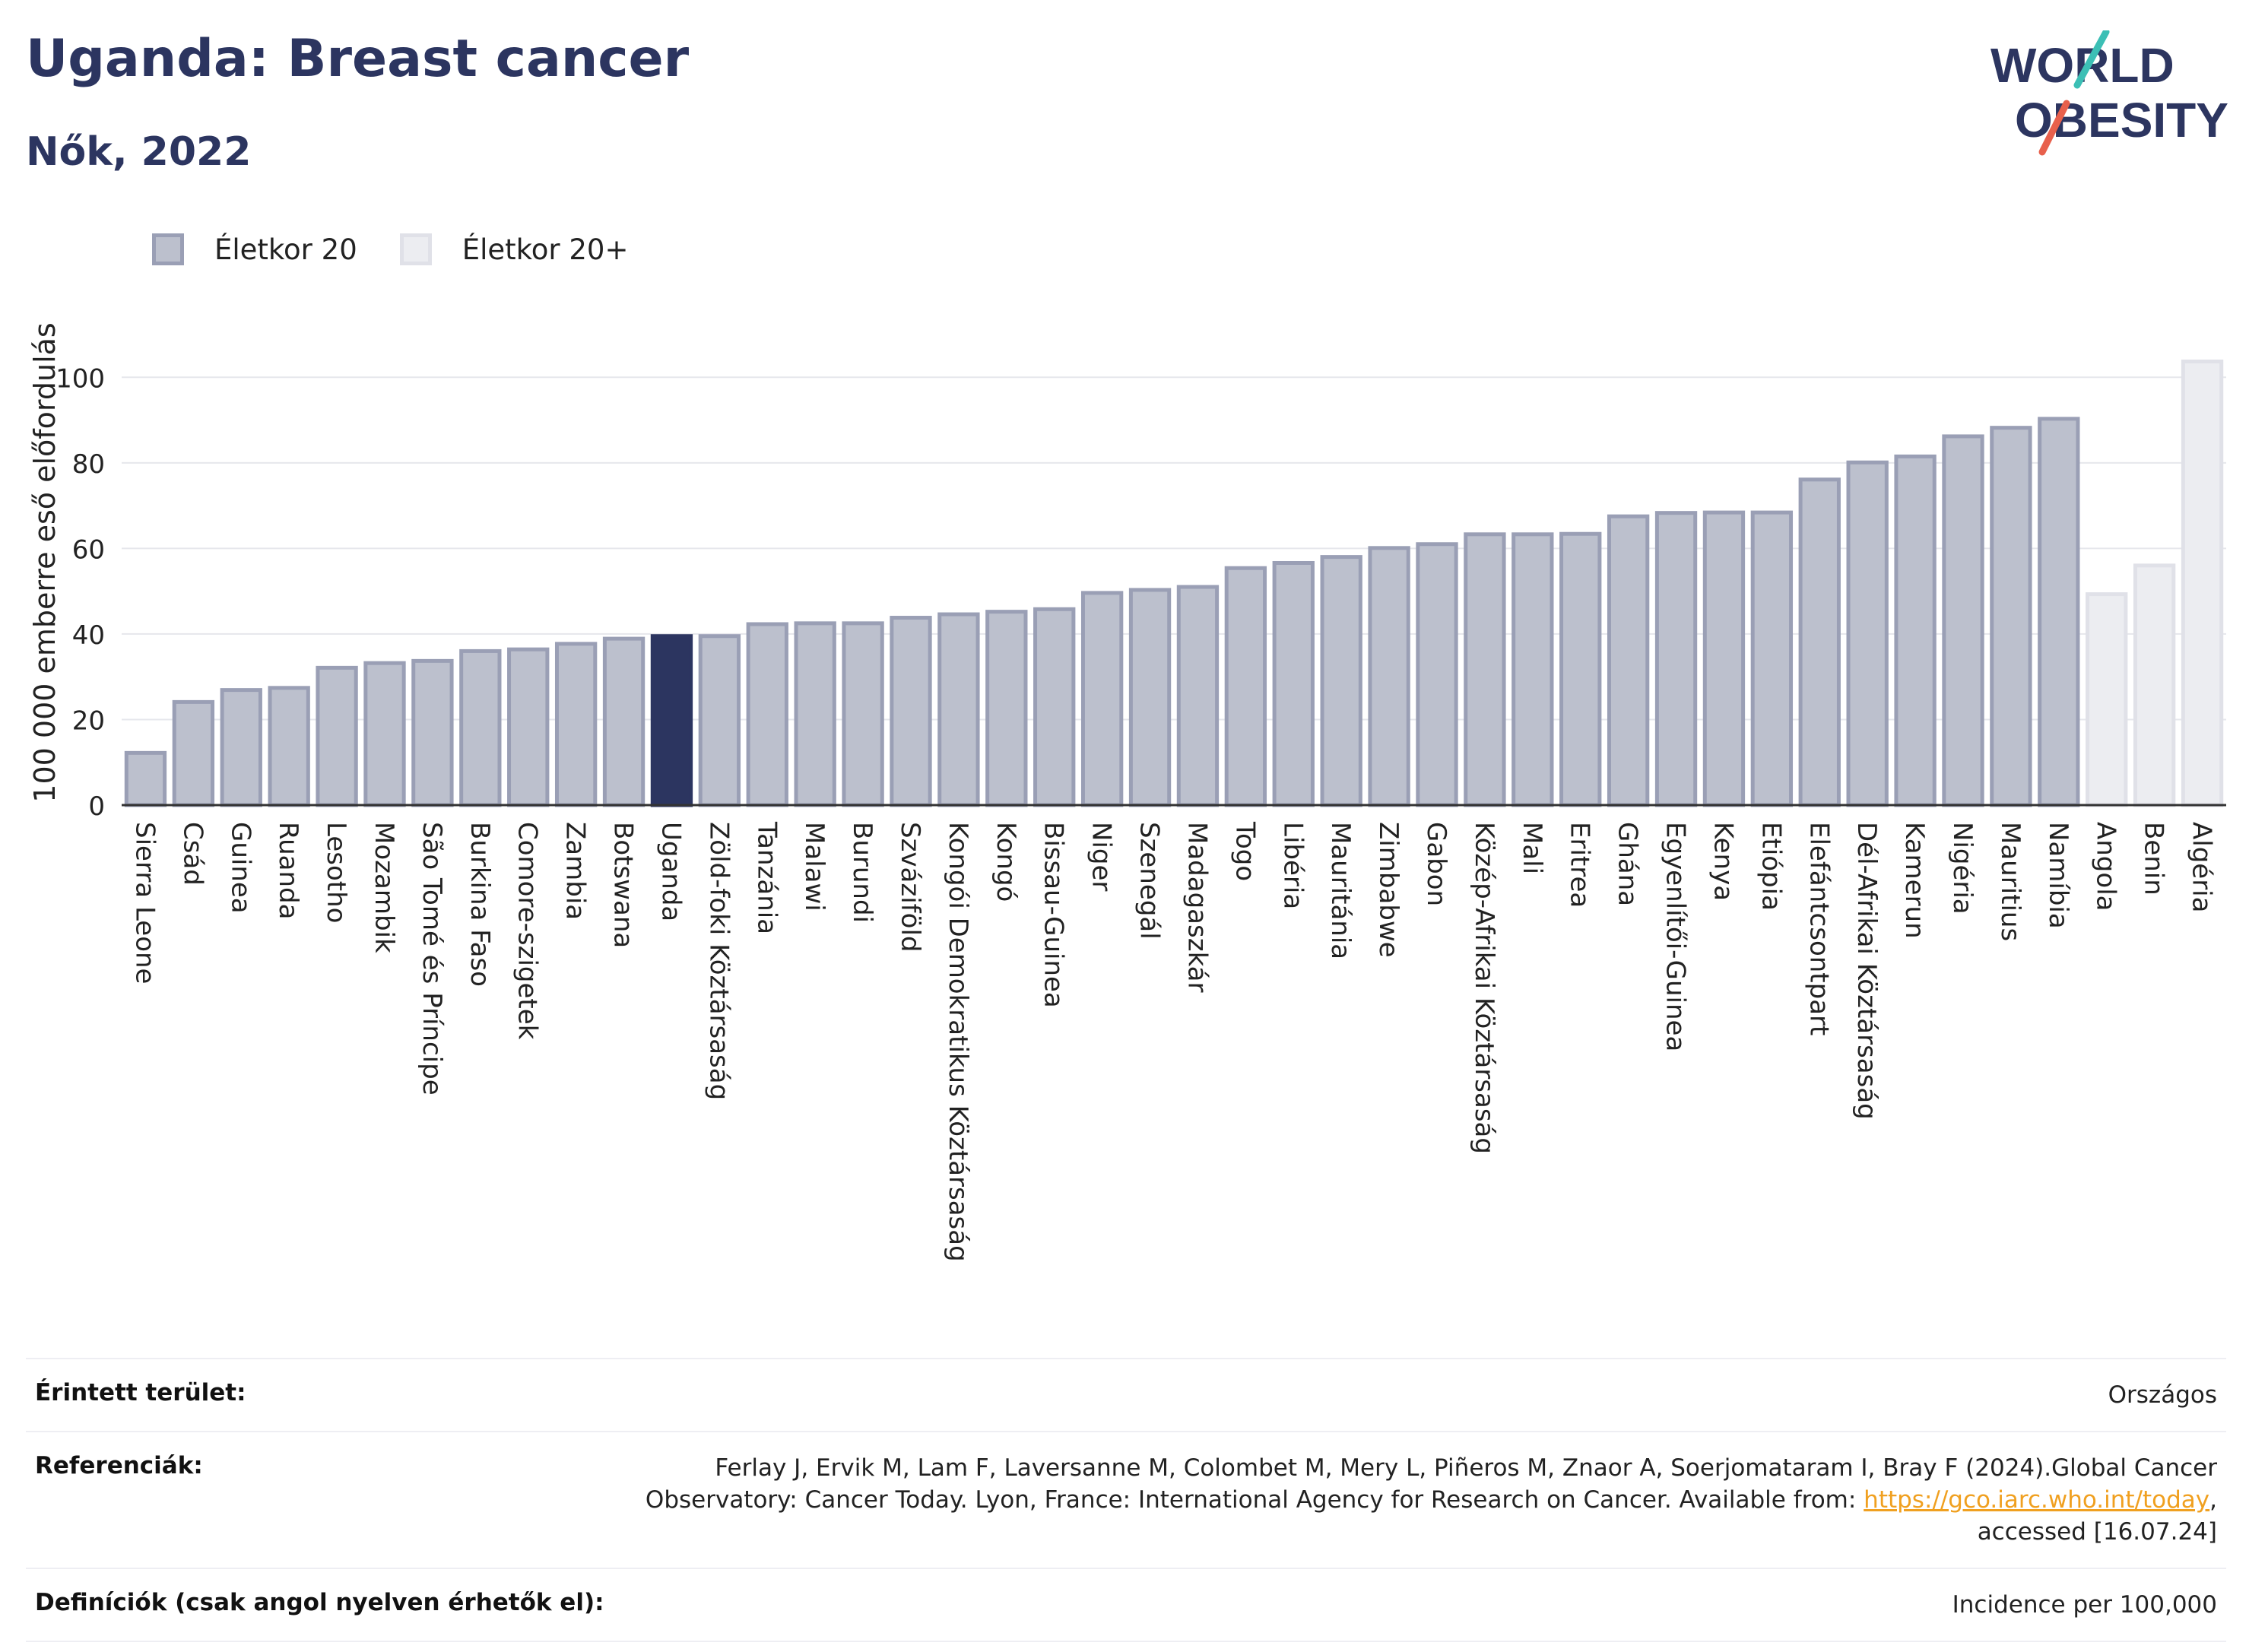  I want to click on bar-eritrea, so click(1580, 669).